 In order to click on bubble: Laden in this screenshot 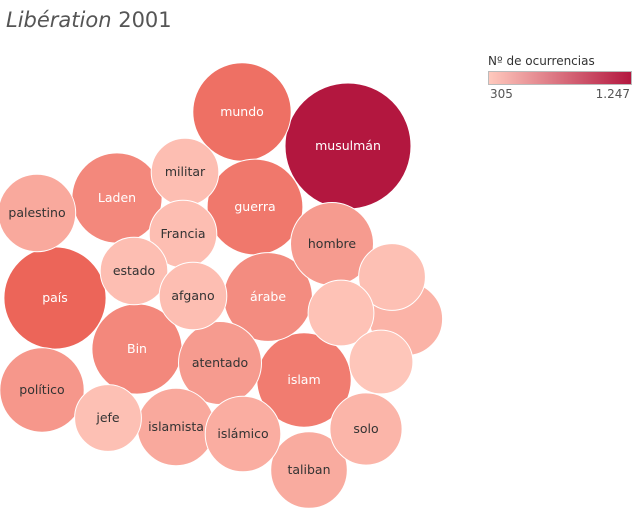, I will do `click(117, 198)`.